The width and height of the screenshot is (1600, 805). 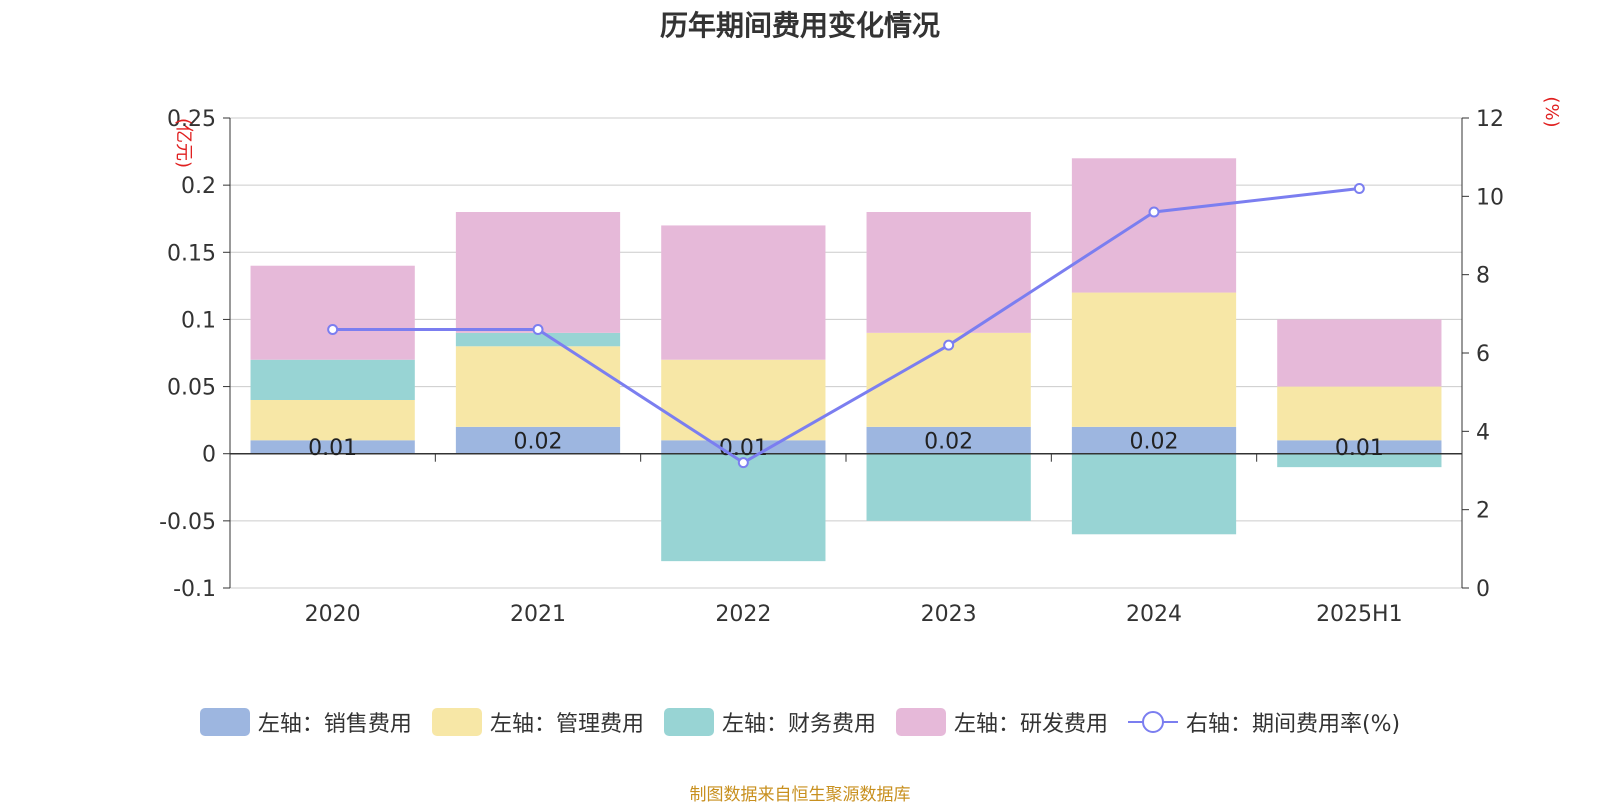 What do you see at coordinates (209, 455) in the screenshot?
I see `left-tick-label: 0` at bounding box center [209, 455].